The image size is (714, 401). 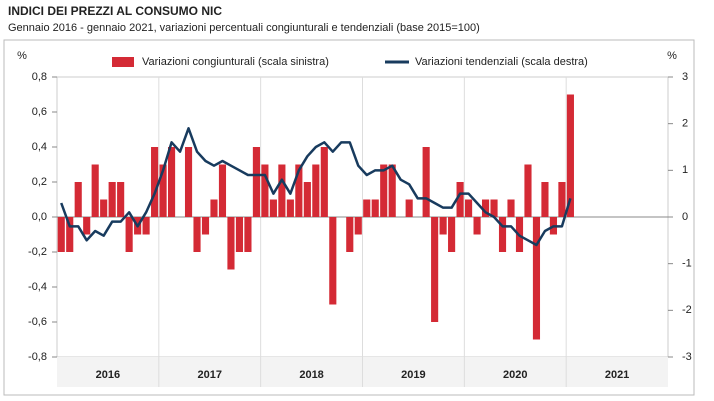 What do you see at coordinates (39, 112) in the screenshot?
I see `y-tick-label: 0,6` at bounding box center [39, 112].